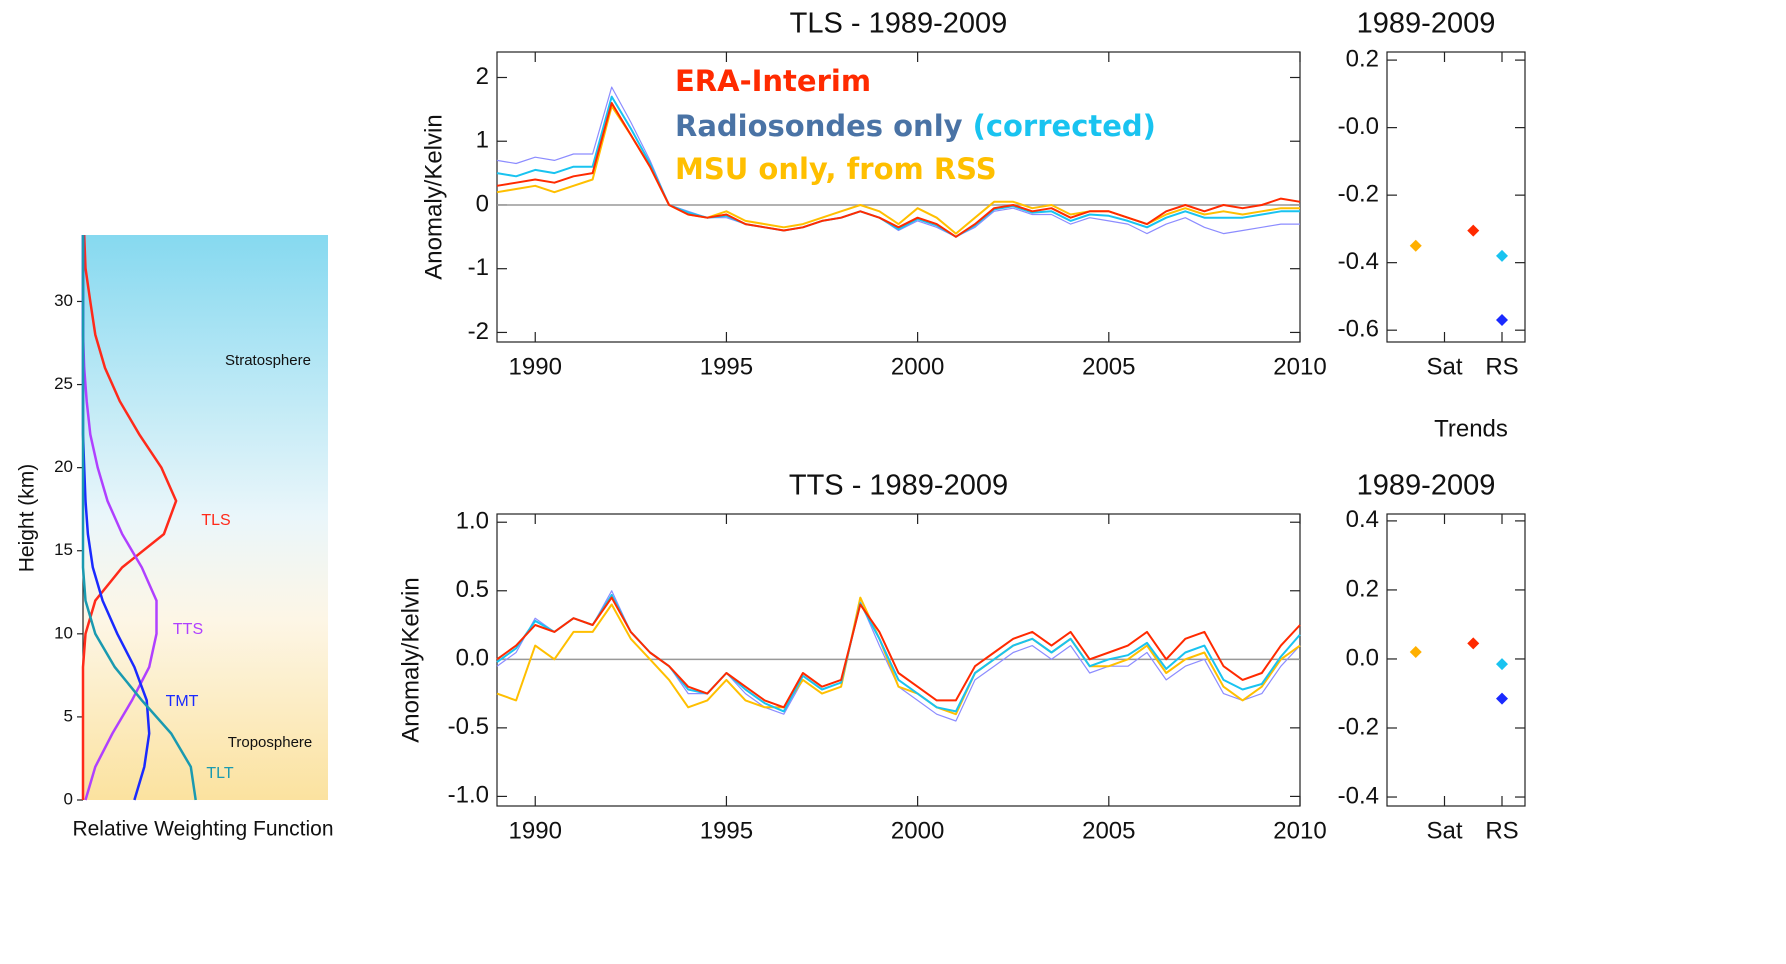 The height and width of the screenshot is (964, 1786). I want to click on legend-entry: MSU only, from RSS, so click(836, 169).